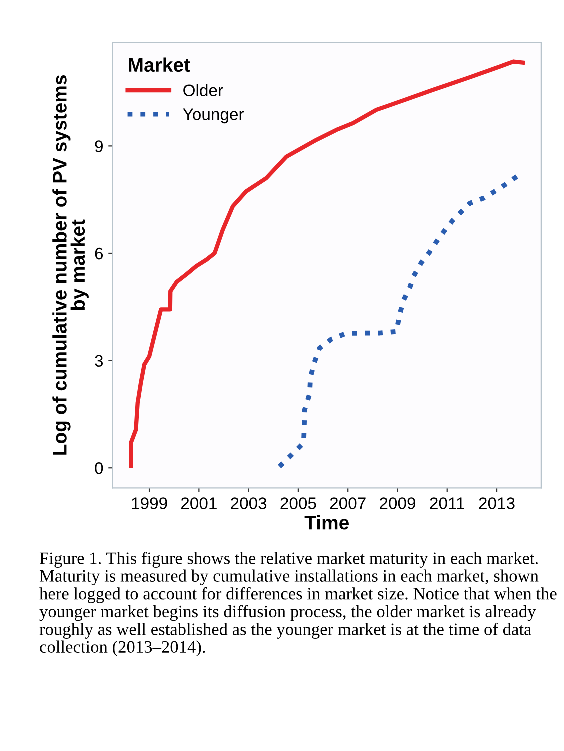 This screenshot has width=564, height=751. What do you see at coordinates (99, 254) in the screenshot?
I see `y-tick-label: 6` at bounding box center [99, 254].